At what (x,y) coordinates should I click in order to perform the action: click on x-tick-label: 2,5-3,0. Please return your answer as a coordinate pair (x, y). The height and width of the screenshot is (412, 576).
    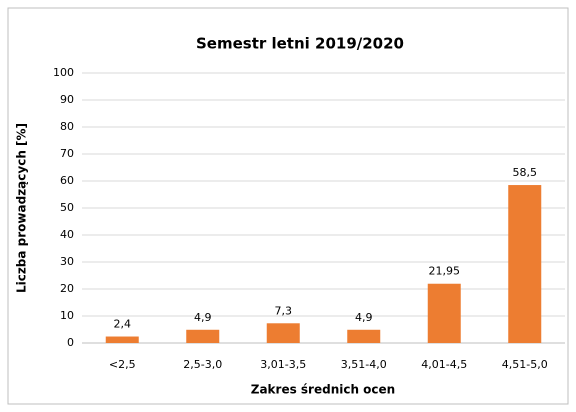
    Looking at the image, I should click on (202, 364).